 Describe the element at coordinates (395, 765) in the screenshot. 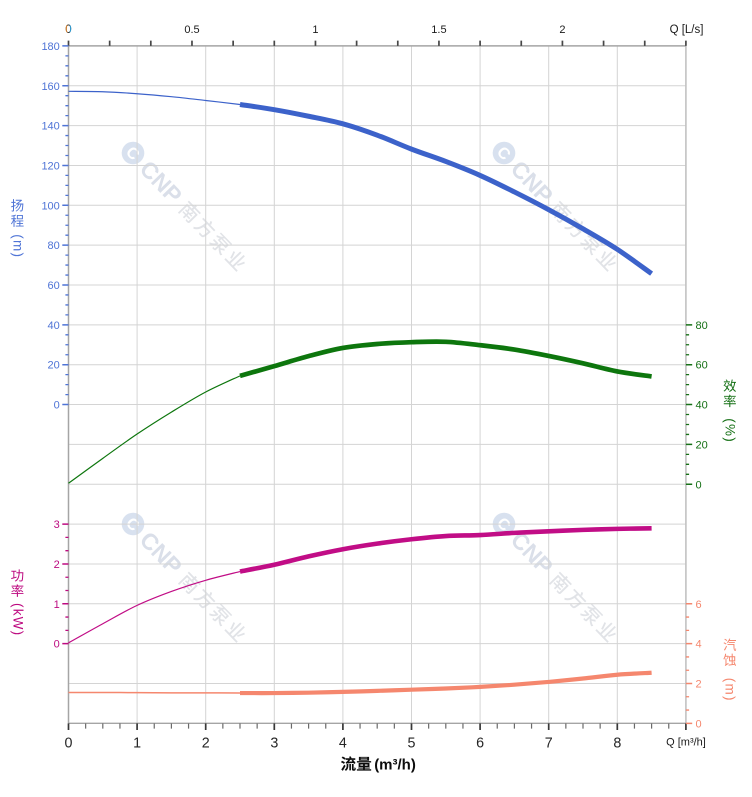

I see `svg-text: (m³/h)` at that location.